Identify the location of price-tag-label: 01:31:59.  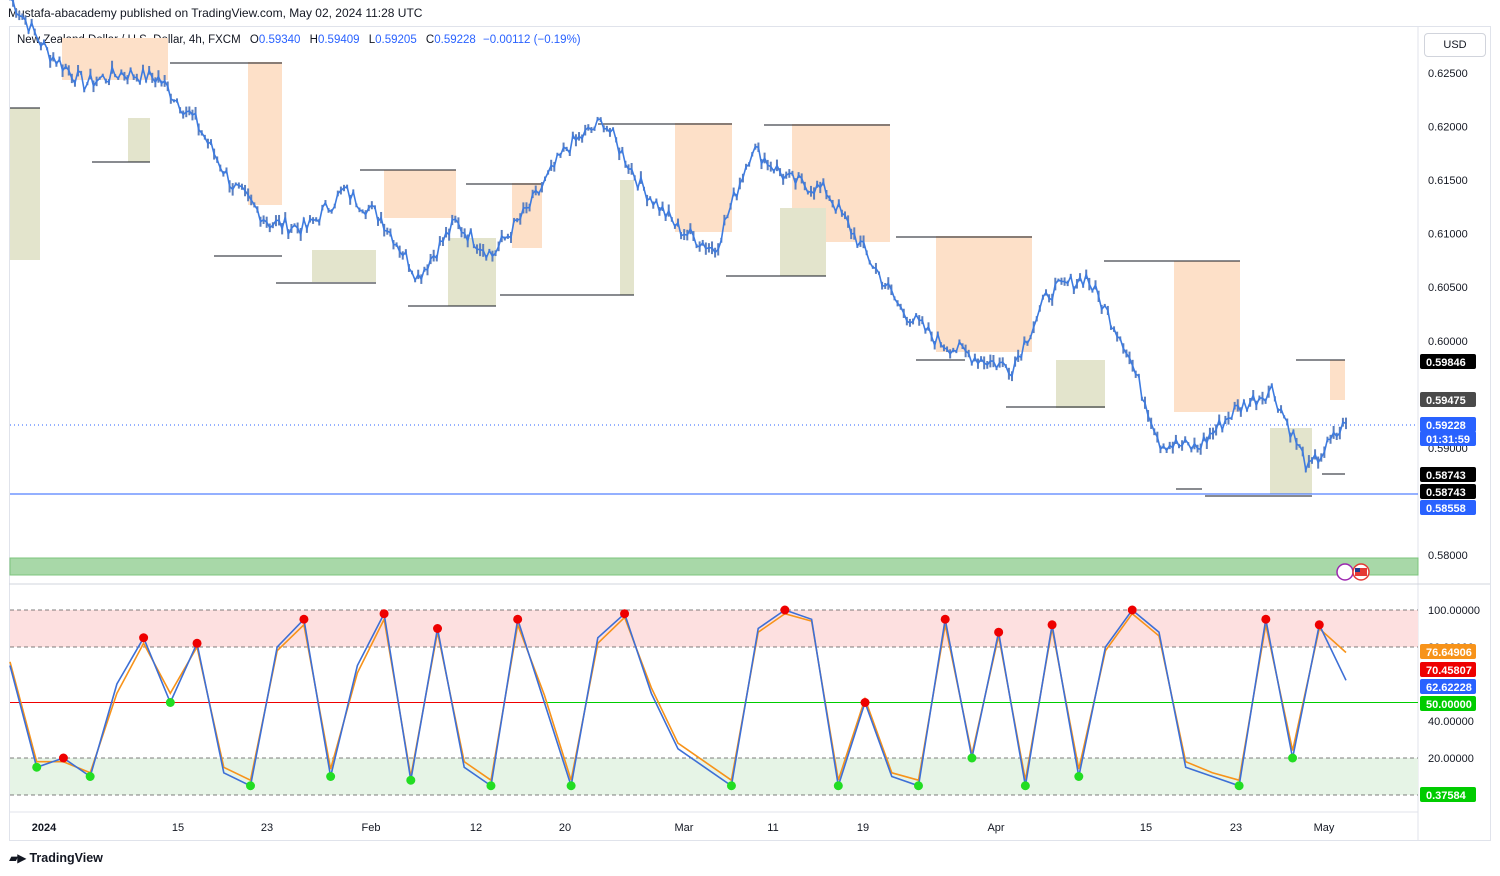
(1448, 440).